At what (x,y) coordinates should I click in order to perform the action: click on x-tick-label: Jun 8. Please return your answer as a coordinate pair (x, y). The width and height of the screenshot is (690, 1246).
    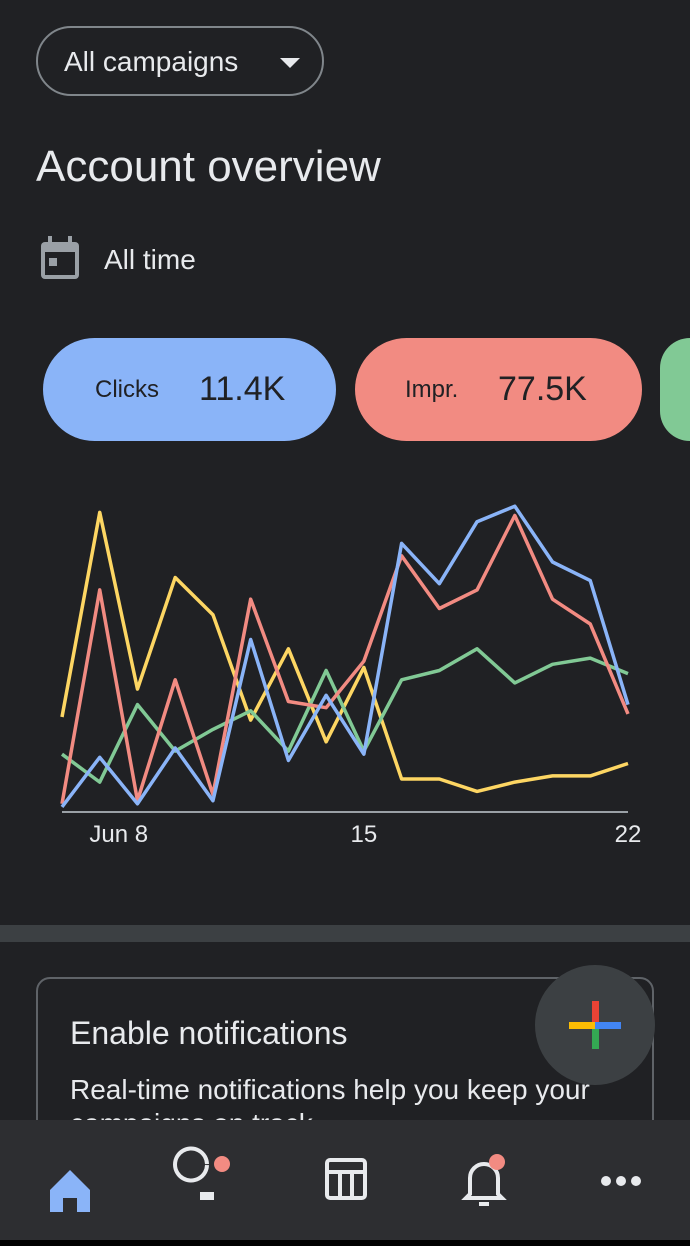
    Looking at the image, I should click on (118, 834).